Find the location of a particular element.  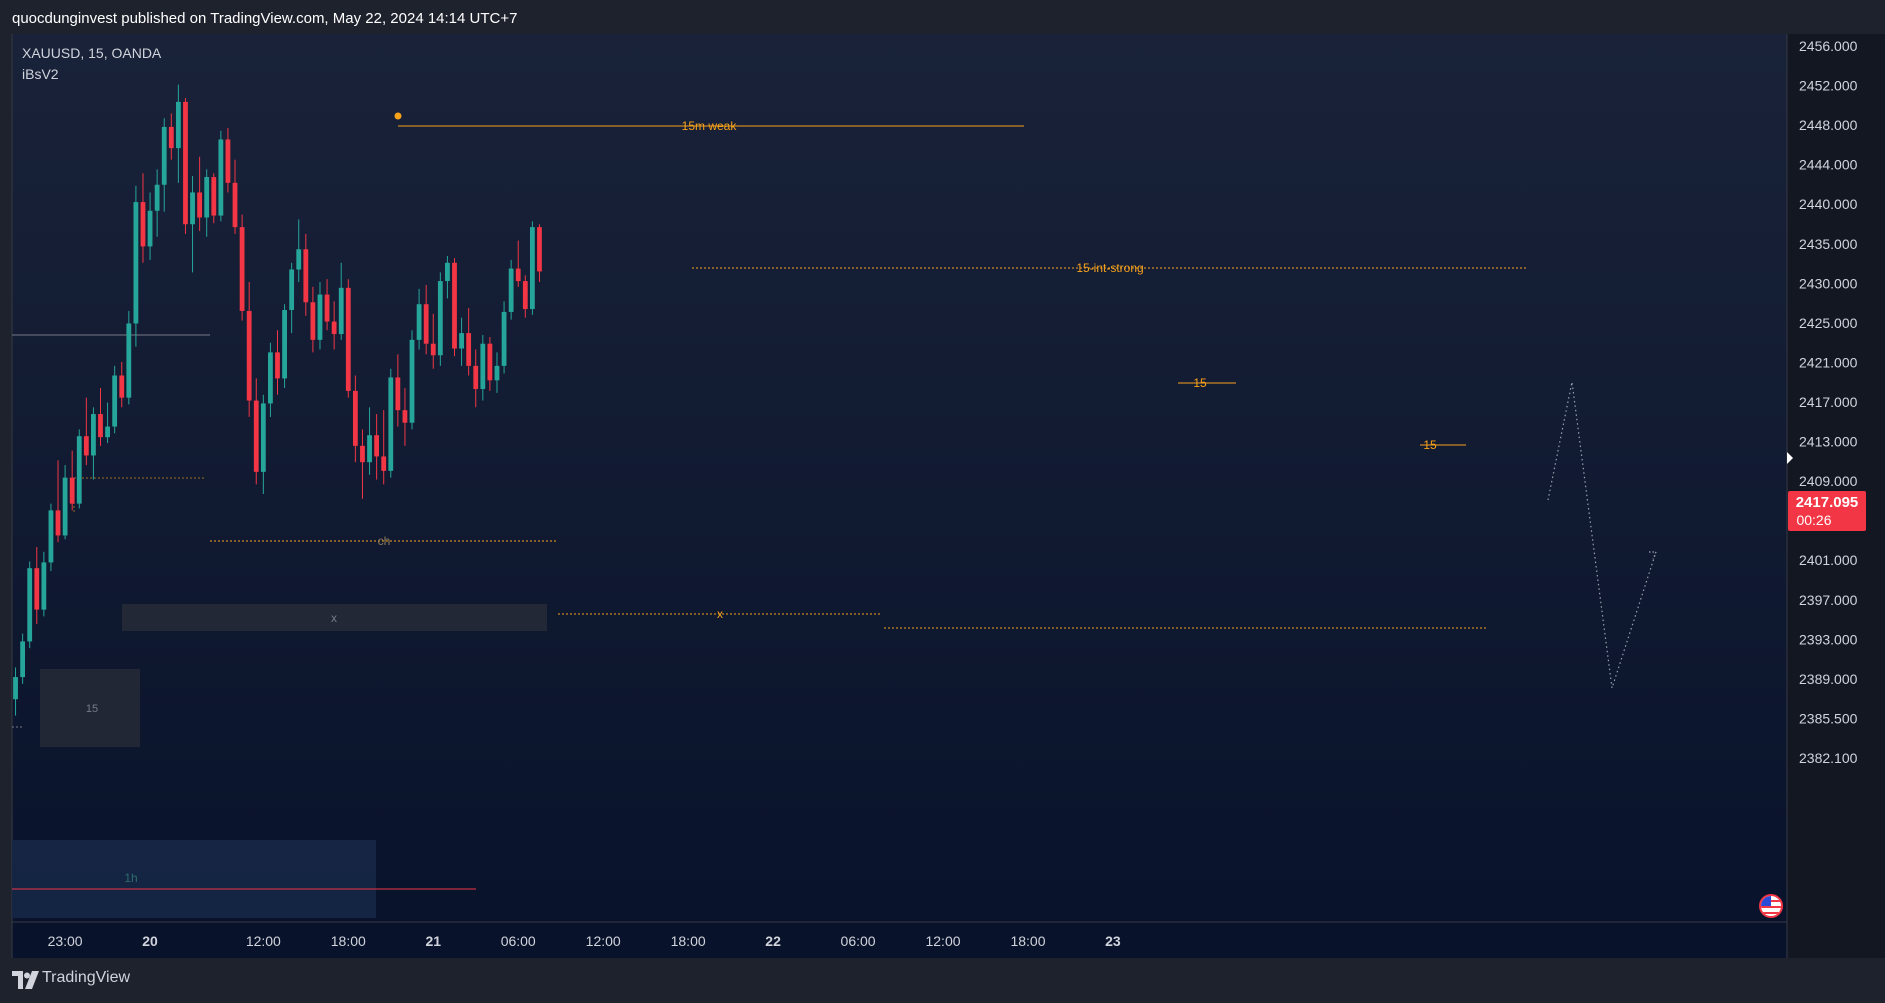

time-tick-label: 23 is located at coordinates (1113, 941).